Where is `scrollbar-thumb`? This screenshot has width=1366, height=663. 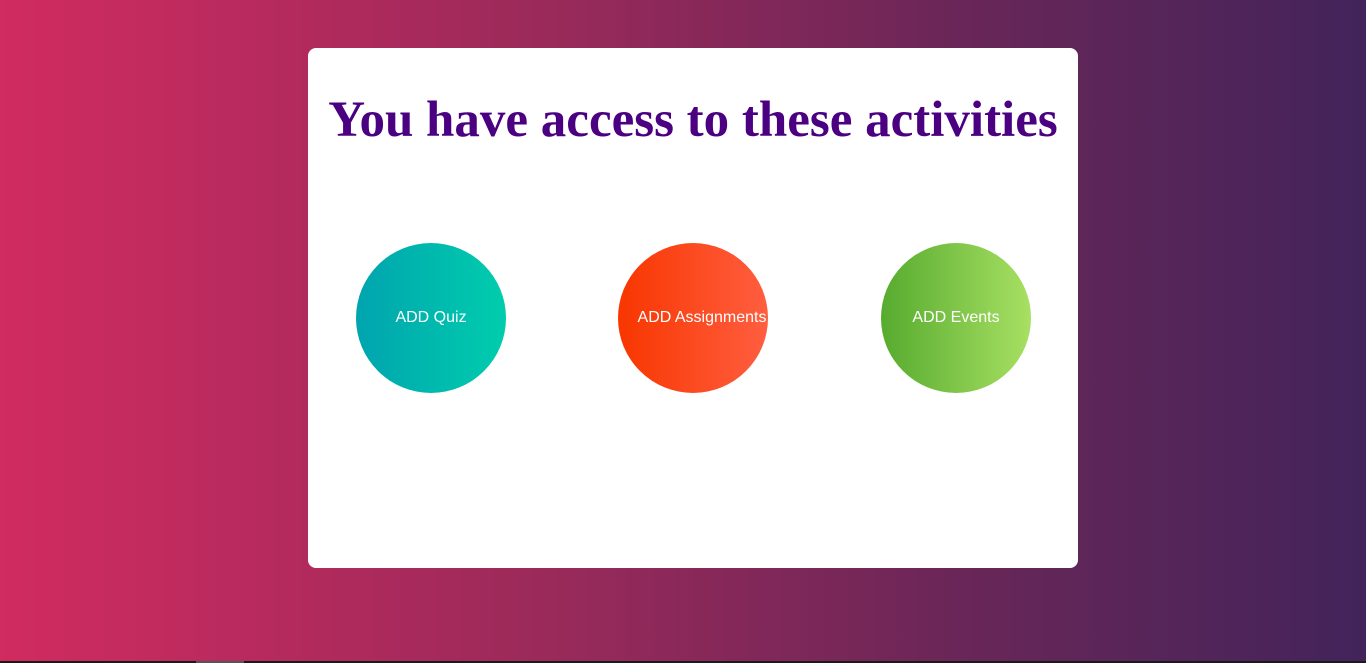
scrollbar-thumb is located at coordinates (220, 662).